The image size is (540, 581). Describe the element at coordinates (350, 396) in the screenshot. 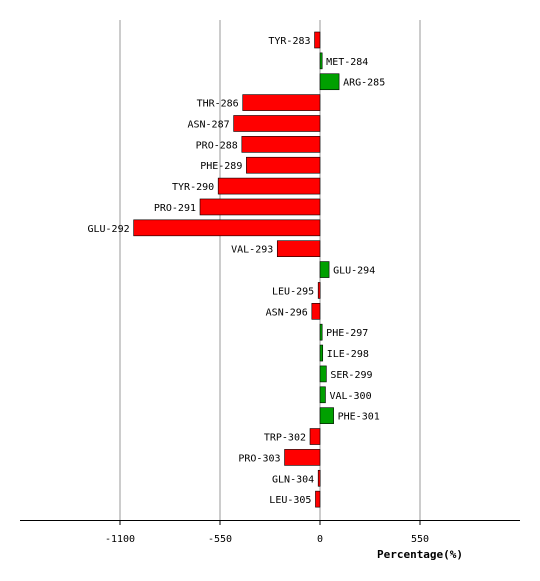

I see `bar-label: VAL-300` at that location.